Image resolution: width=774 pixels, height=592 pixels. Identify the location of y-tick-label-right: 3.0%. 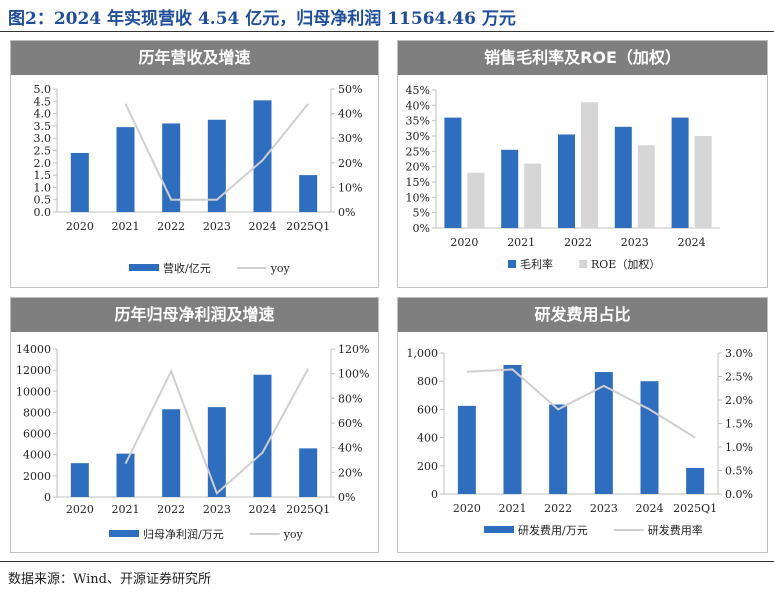
(739, 353).